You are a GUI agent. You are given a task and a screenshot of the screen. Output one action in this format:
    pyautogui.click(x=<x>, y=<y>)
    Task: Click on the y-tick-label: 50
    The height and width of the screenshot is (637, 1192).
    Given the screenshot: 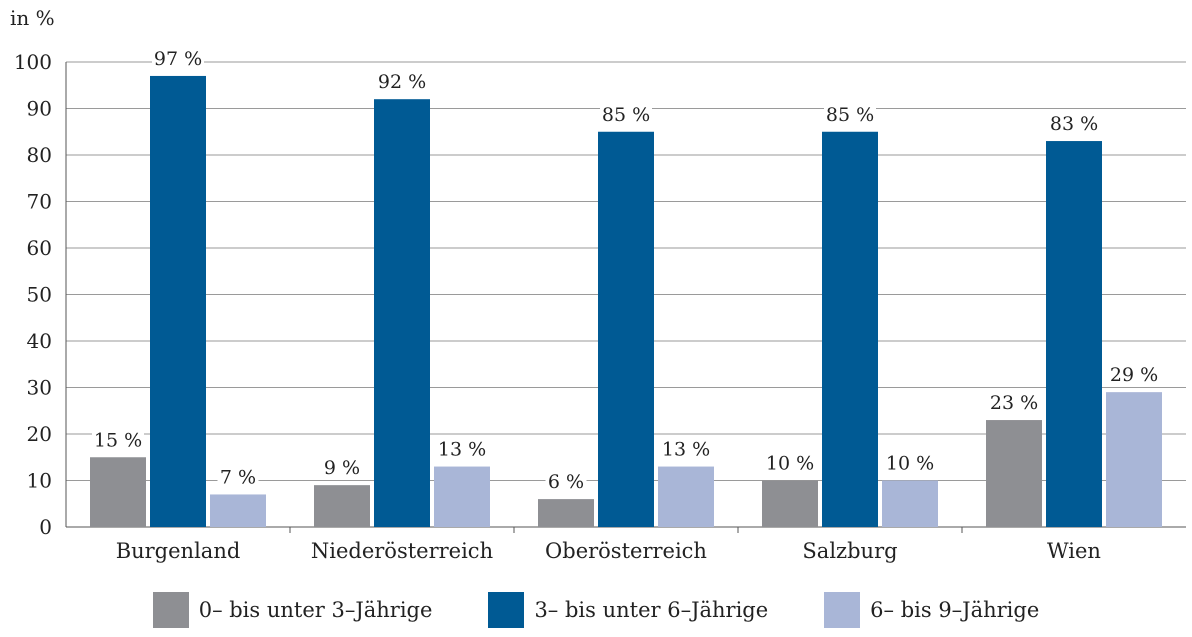 What is the action you would take?
    pyautogui.click(x=39, y=295)
    